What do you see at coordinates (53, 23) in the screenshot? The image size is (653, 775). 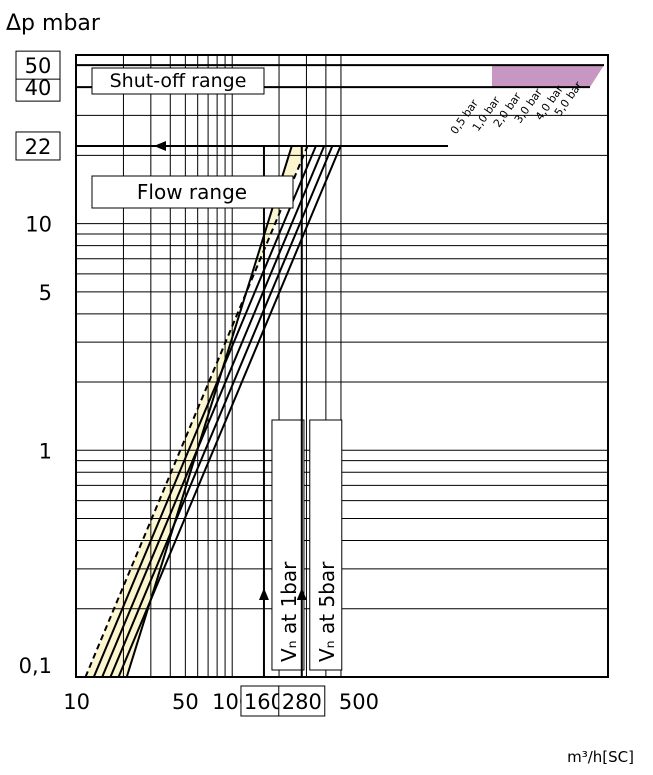 I see `y-axis-title: Δp mbar` at bounding box center [53, 23].